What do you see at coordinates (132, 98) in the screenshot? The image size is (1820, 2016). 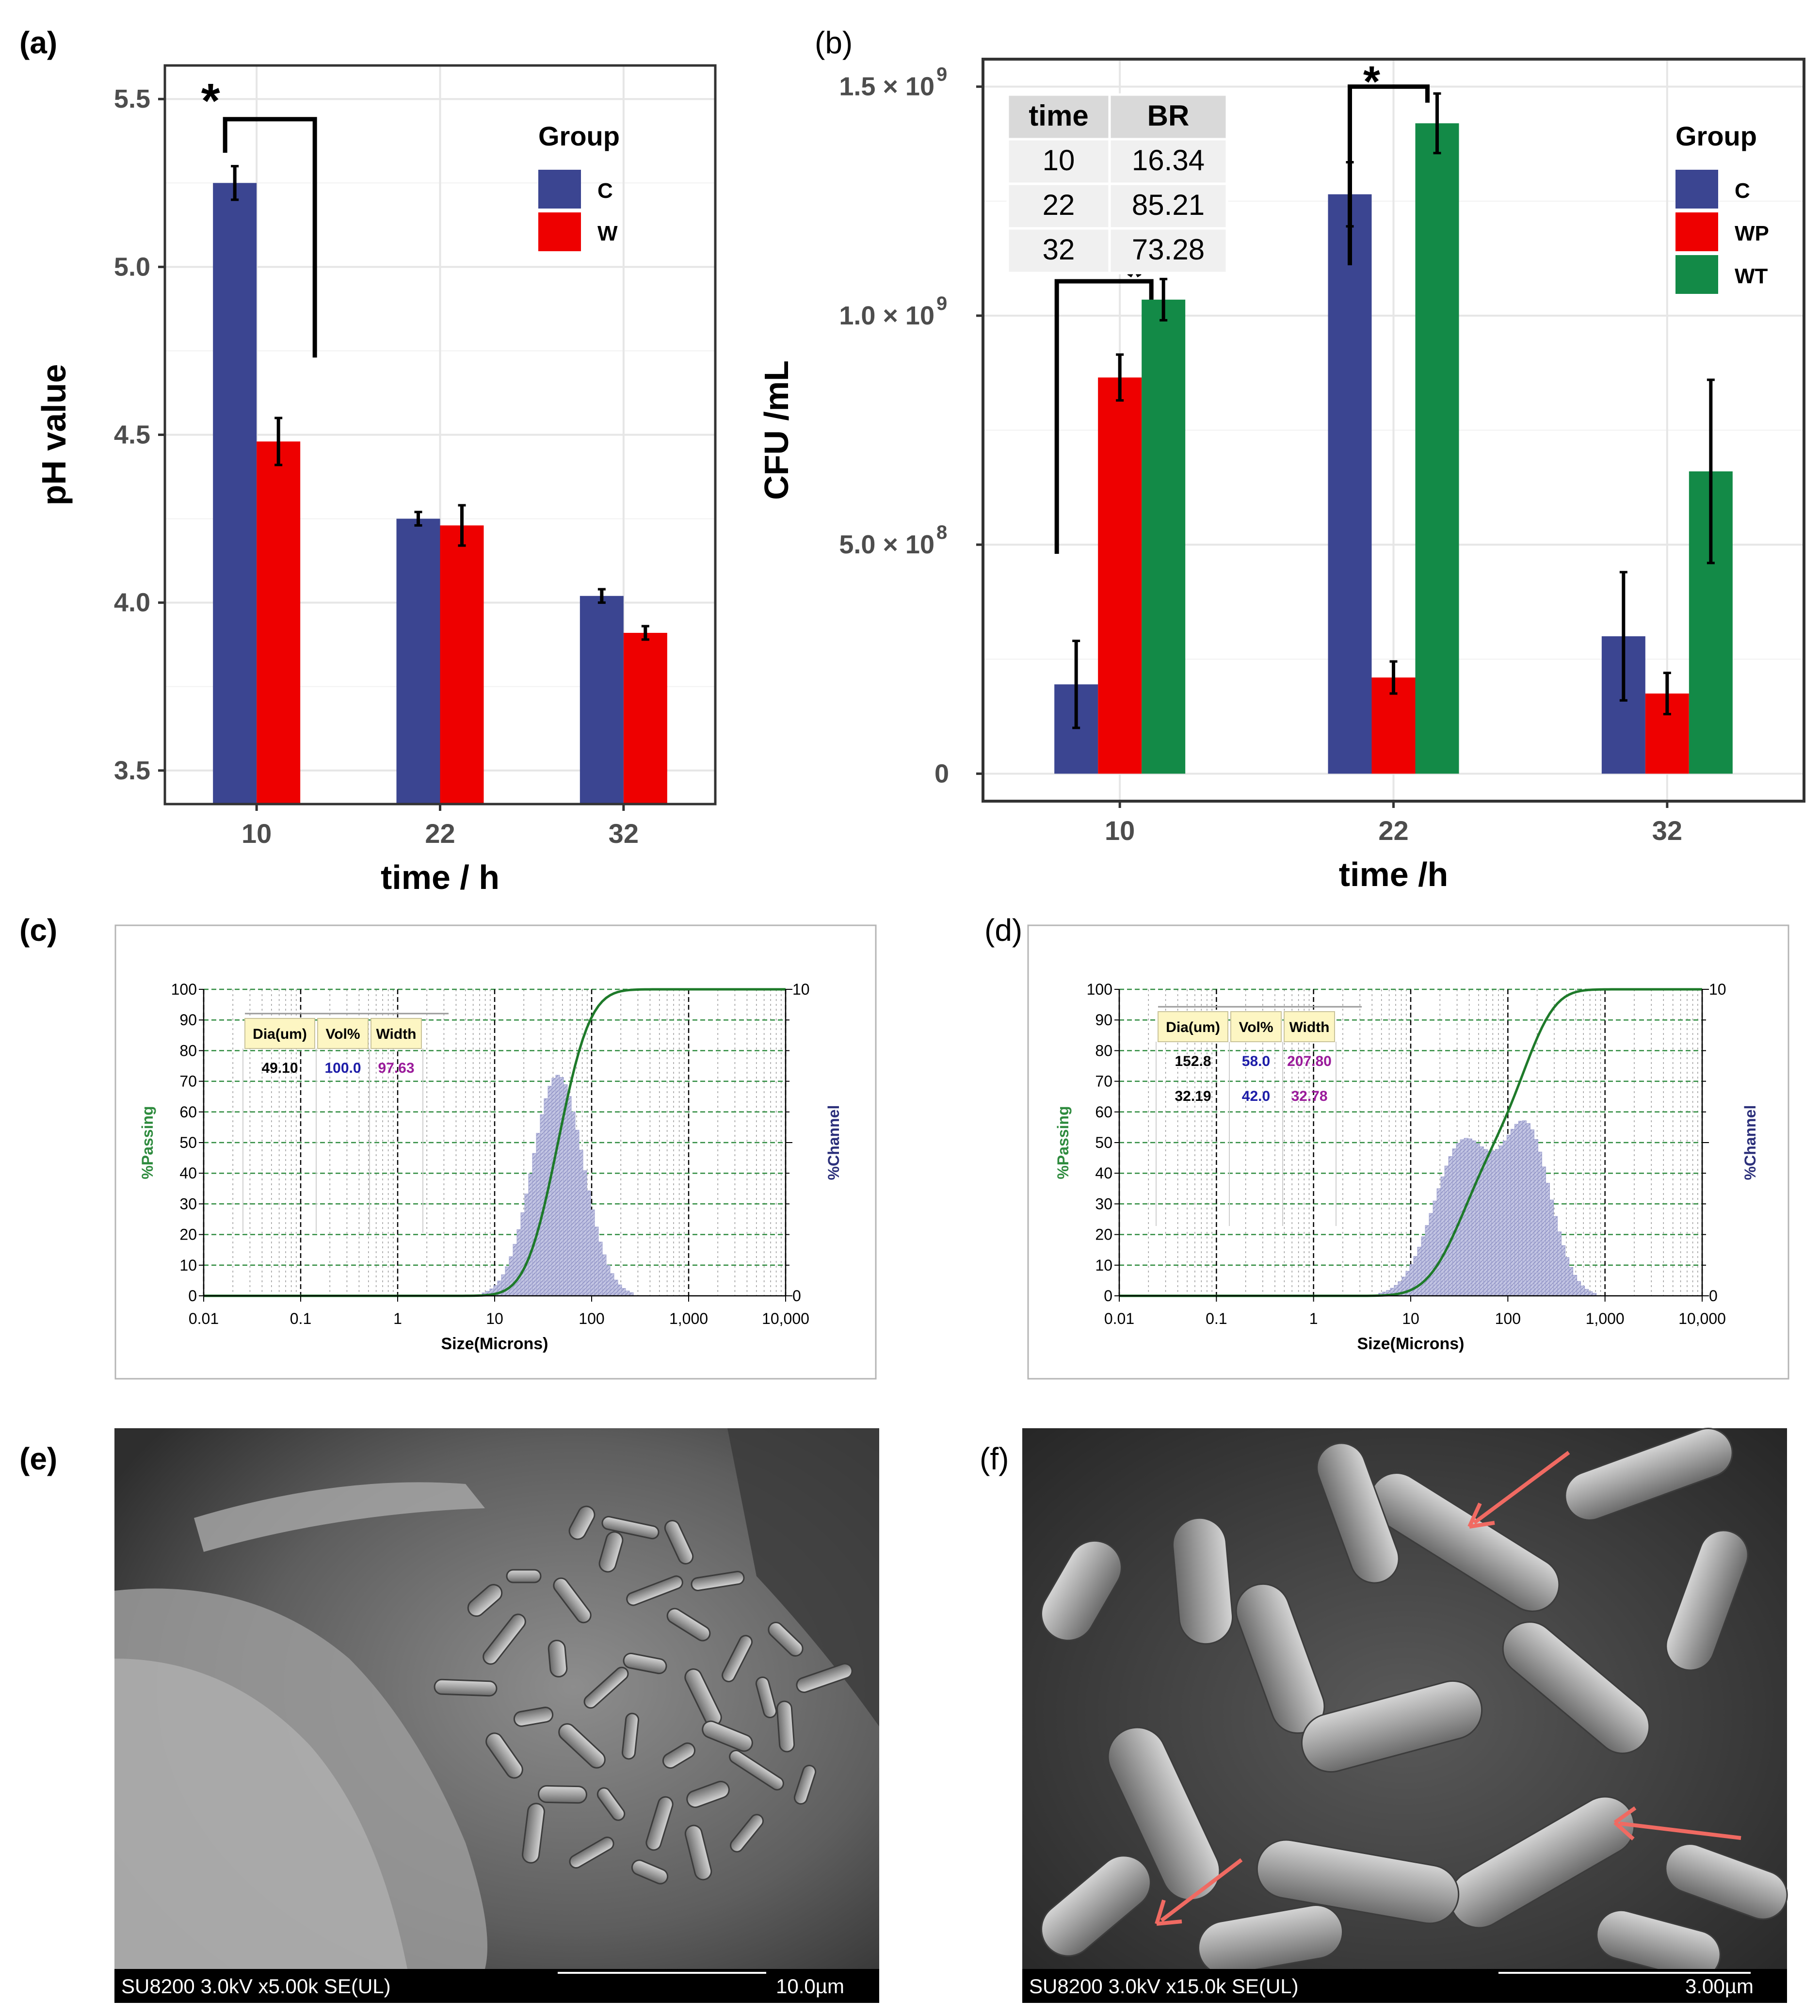 I see `y-tick-label: 5.5` at bounding box center [132, 98].